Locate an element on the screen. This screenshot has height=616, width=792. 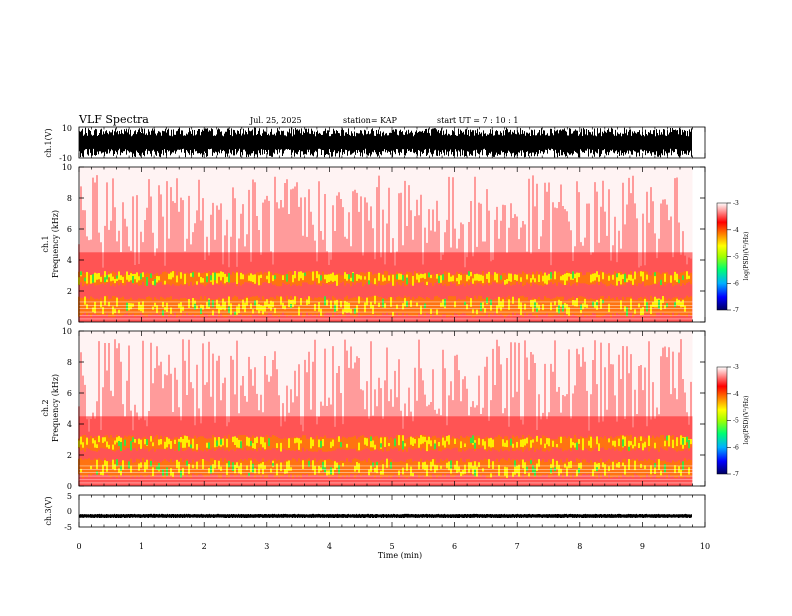
colorbar-ch1-tick-label: -7 is located at coordinates (736, 310).